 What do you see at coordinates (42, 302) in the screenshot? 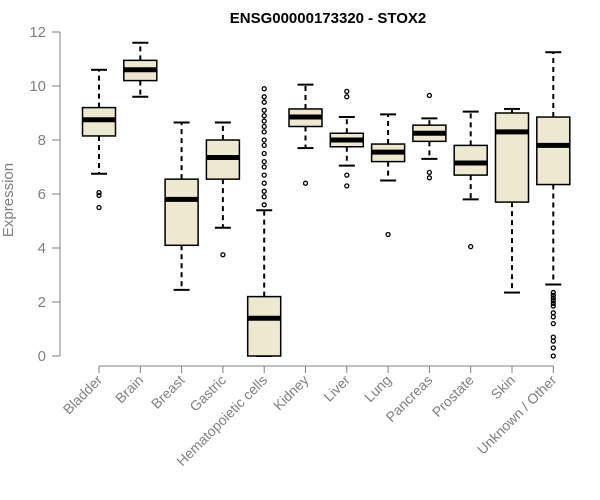
I see `y-tick-label: 2` at bounding box center [42, 302].